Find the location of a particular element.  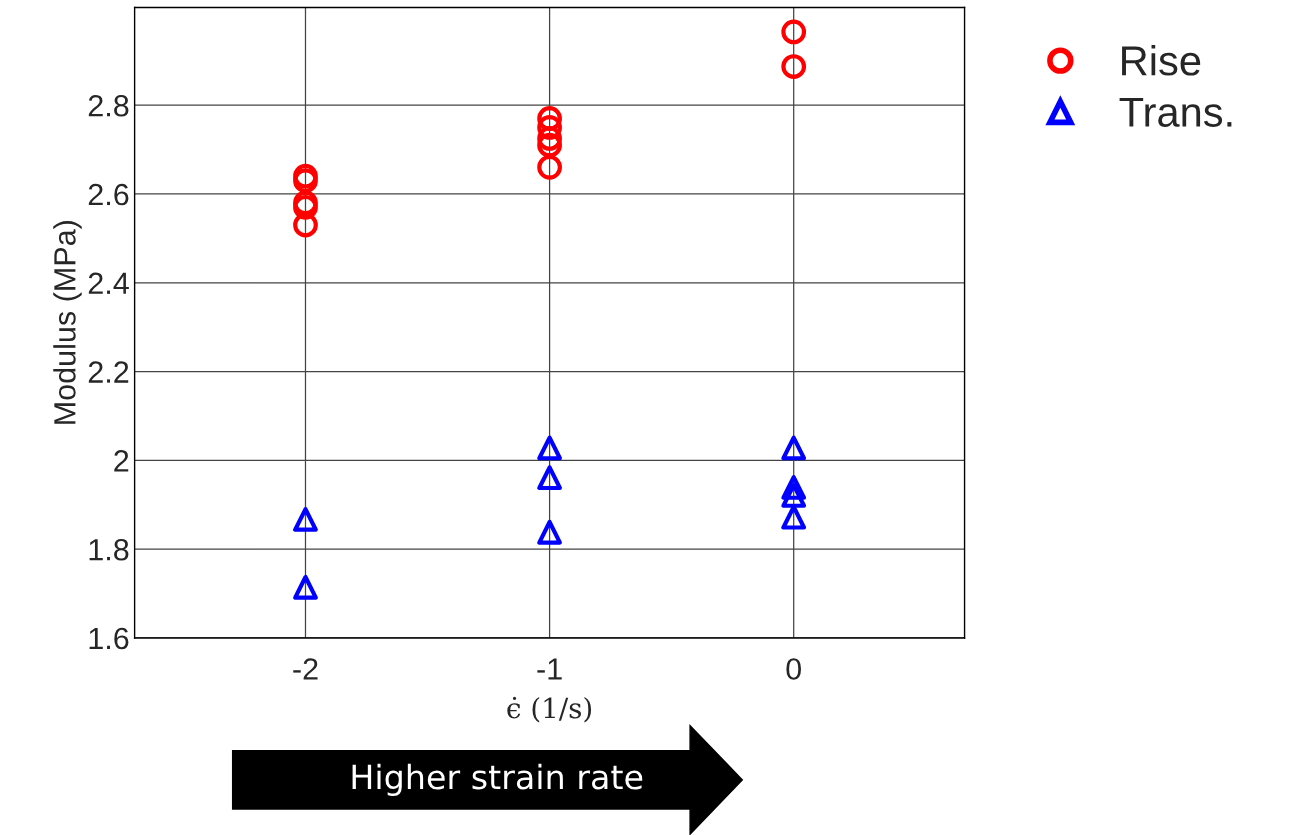

y-tick-label: 2.6 is located at coordinates (108, 194).